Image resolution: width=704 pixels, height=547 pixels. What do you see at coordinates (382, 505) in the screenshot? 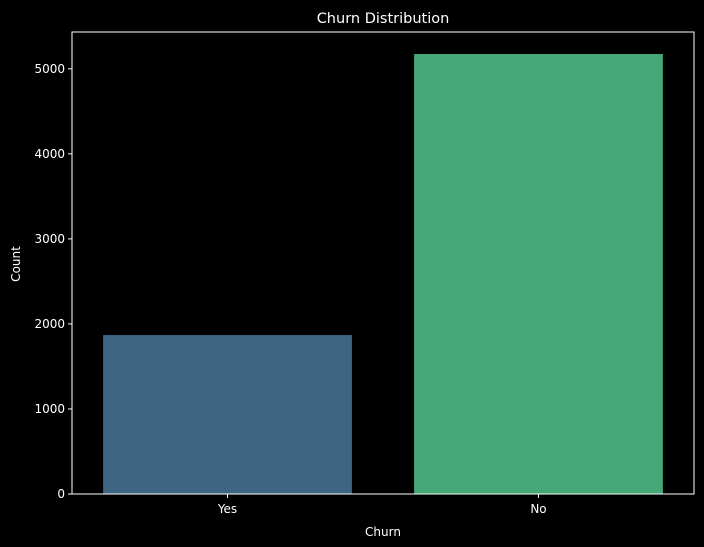
I see `x-axis: Yes No` at bounding box center [382, 505].